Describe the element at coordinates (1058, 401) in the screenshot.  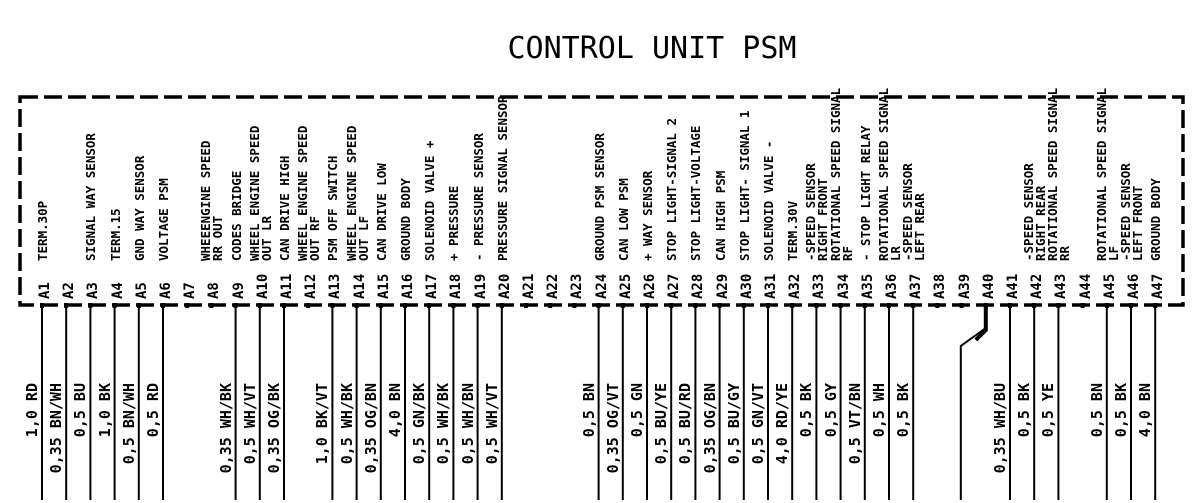
I see `pin-a43` at that location.